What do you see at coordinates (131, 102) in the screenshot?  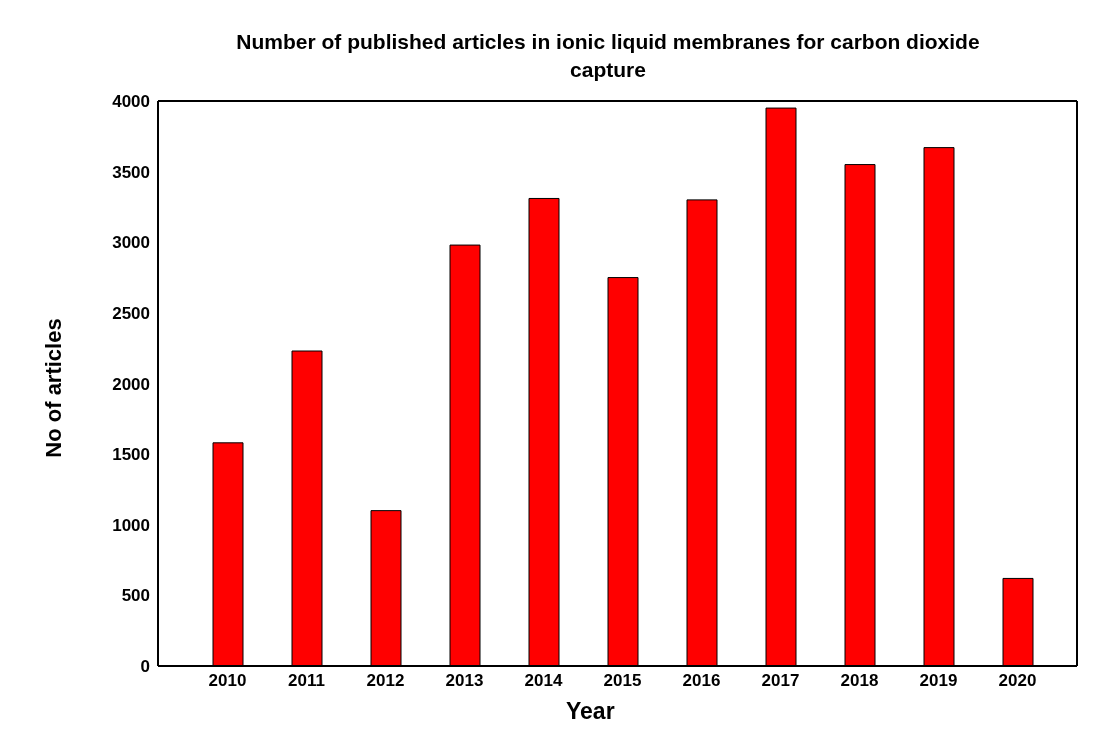 I see `y-tick-label: 4000` at bounding box center [131, 102].